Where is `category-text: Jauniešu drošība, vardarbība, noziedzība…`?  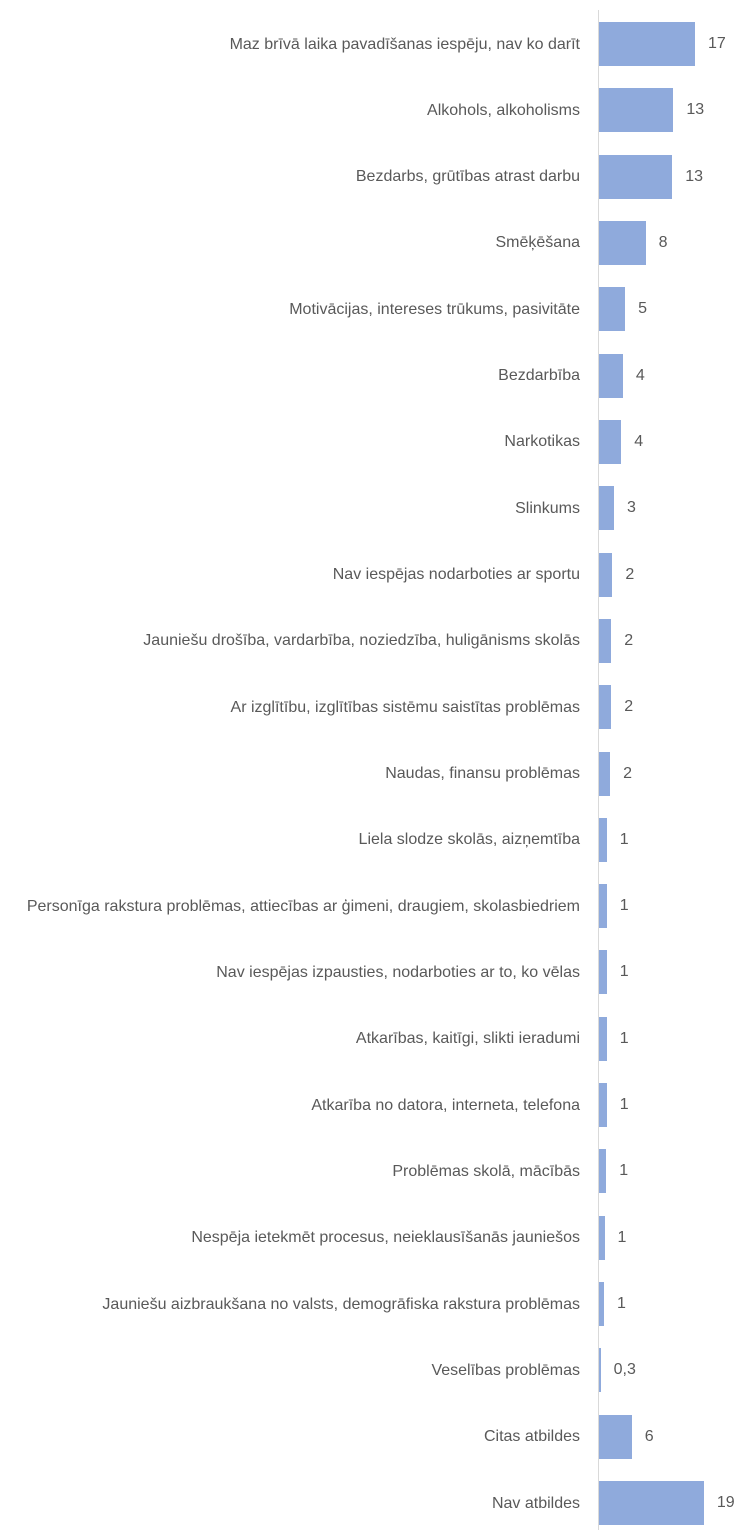 category-text: Jauniešu drošība, vardarbība, noziedzība… is located at coordinates (361, 641).